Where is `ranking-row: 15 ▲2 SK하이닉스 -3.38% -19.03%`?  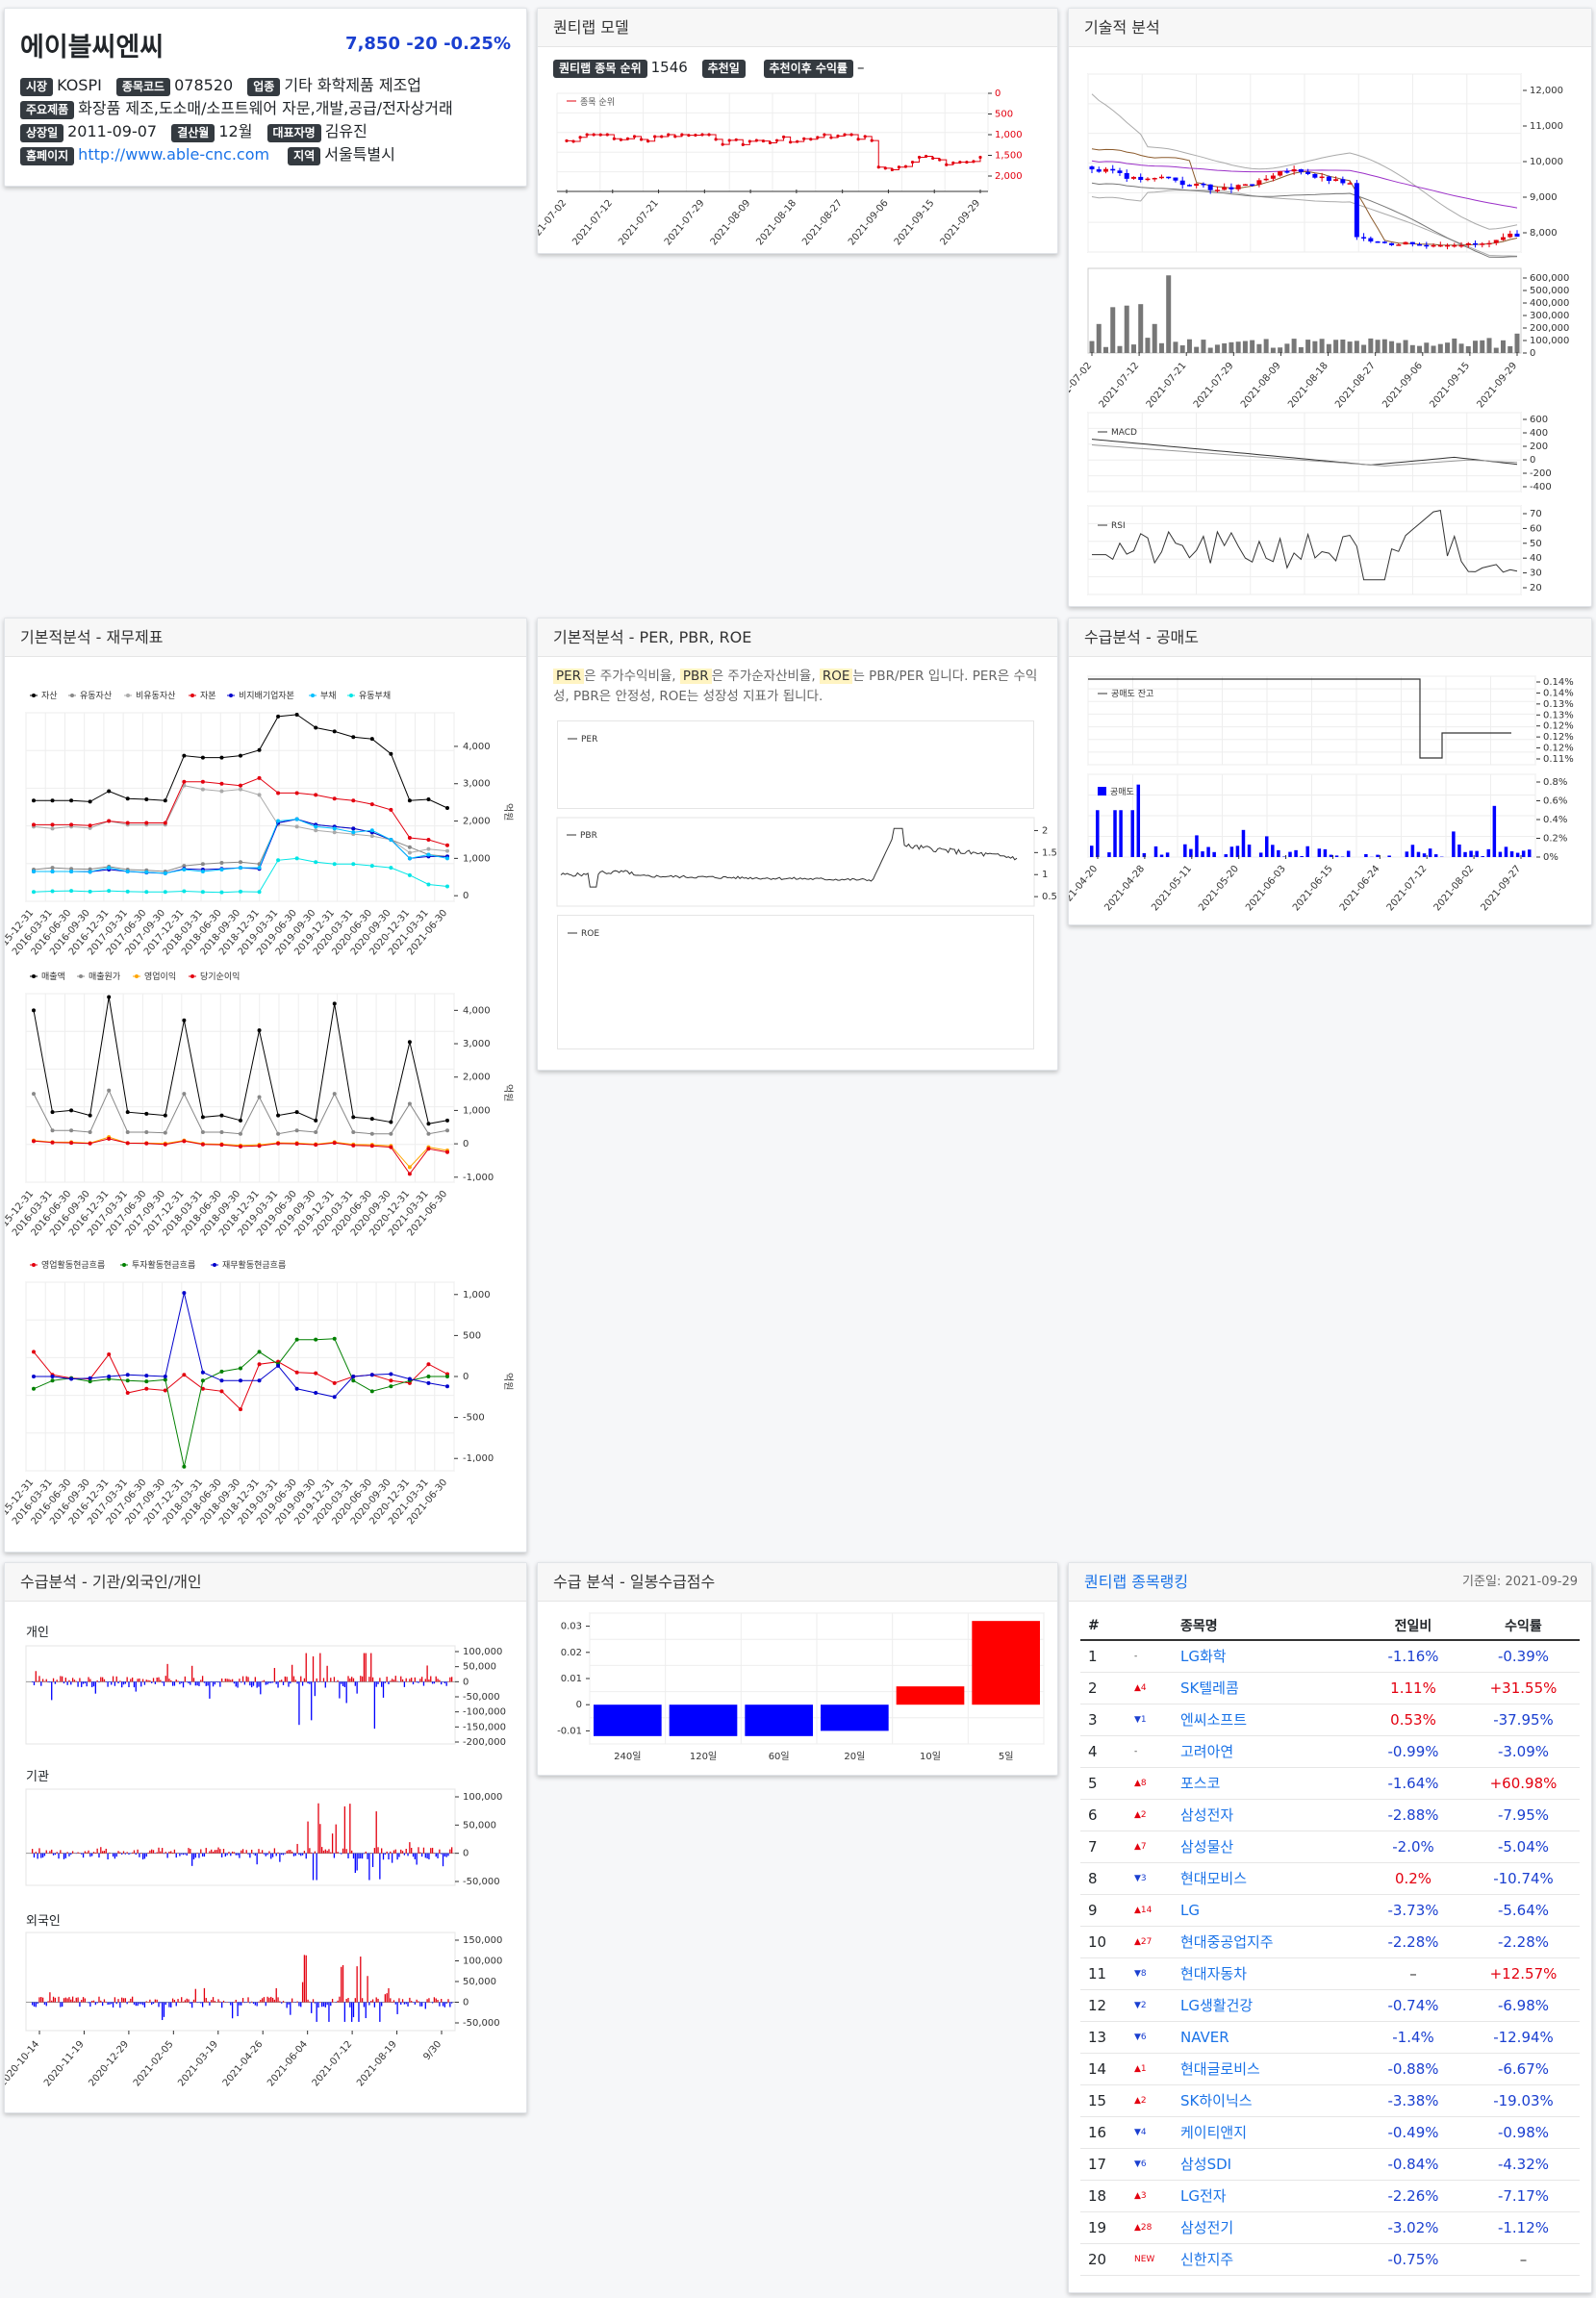 ranking-row: 15 ▲2 SK하이닉스 -3.38% -19.03% is located at coordinates (1330, 2100).